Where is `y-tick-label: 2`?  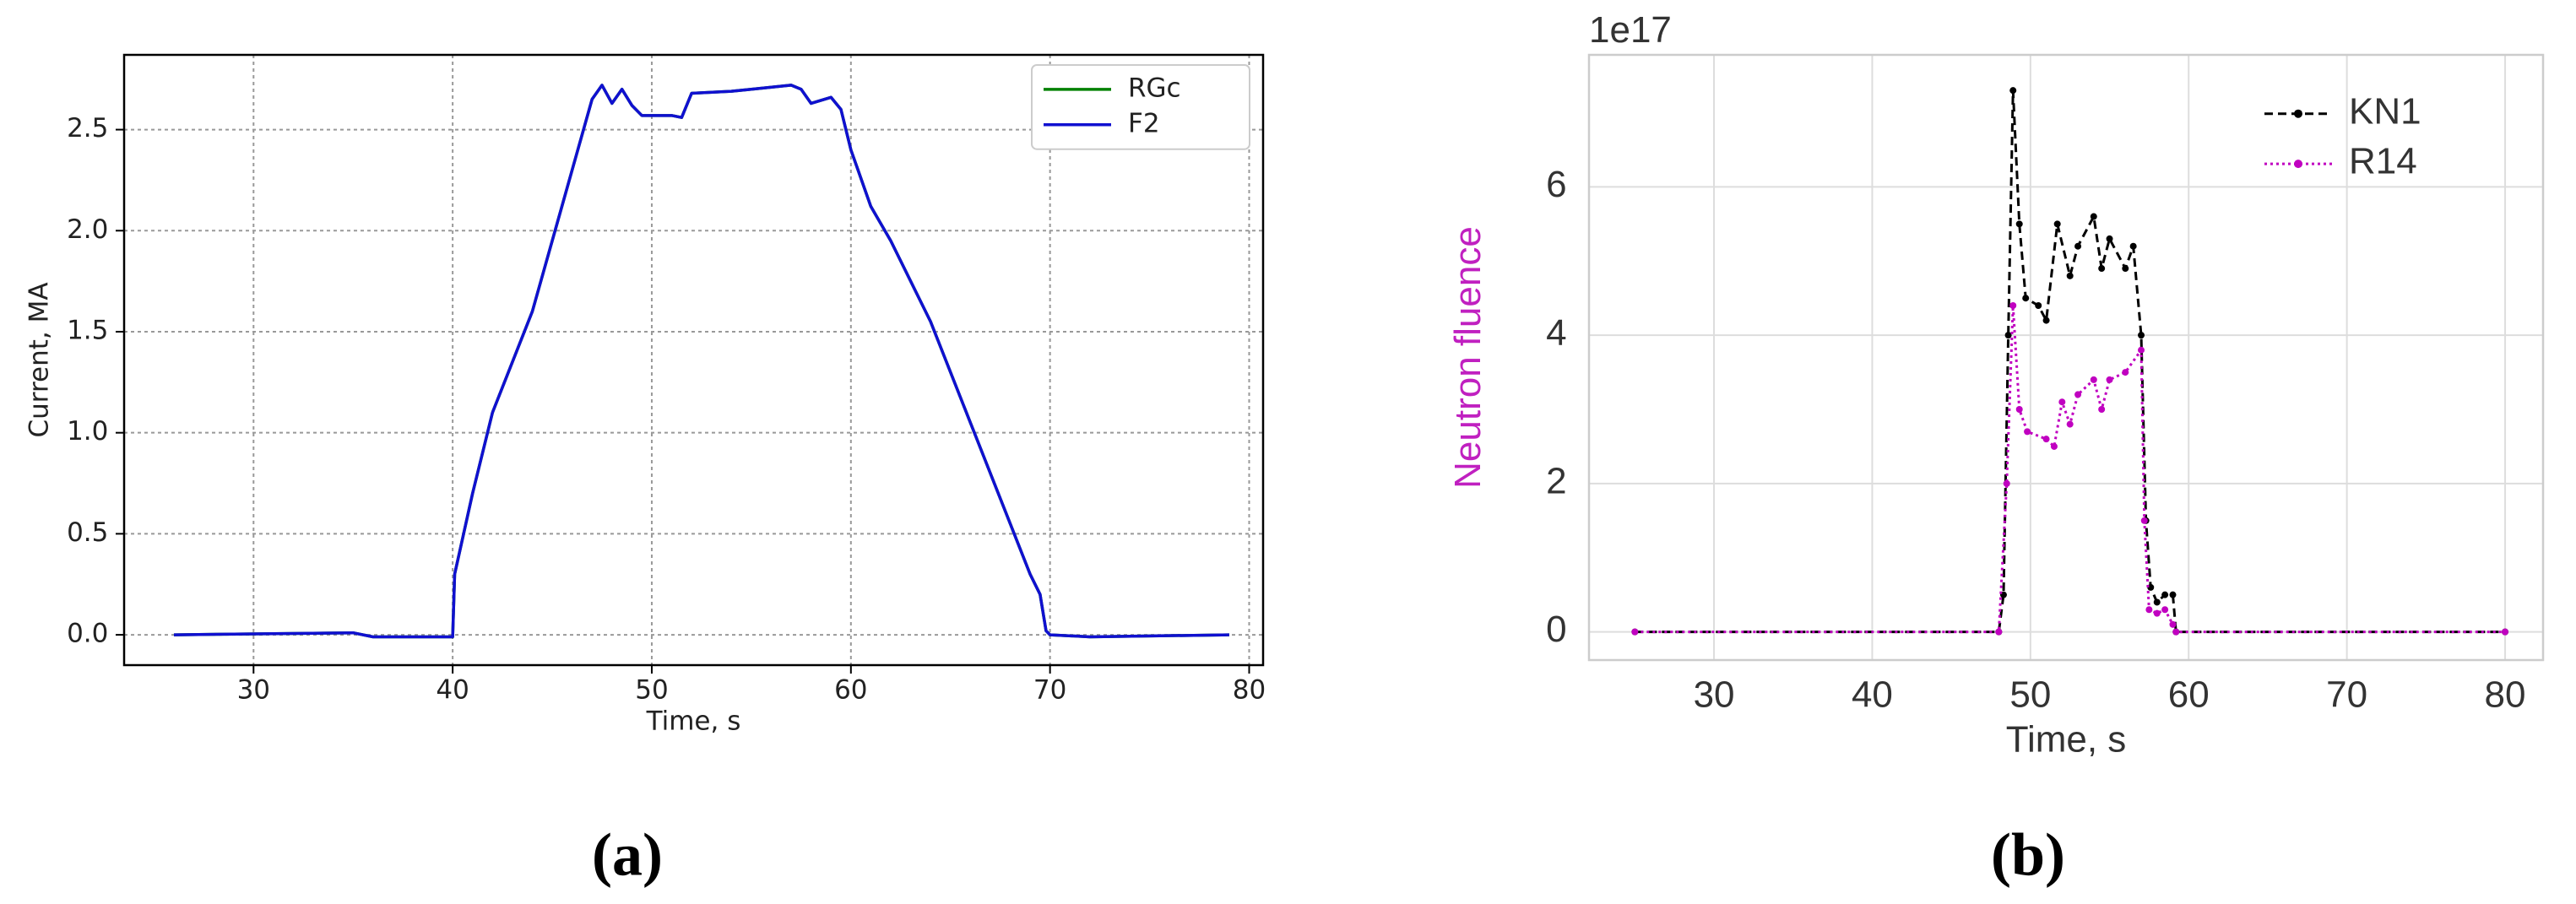
y-tick-label: 2 is located at coordinates (1556, 481).